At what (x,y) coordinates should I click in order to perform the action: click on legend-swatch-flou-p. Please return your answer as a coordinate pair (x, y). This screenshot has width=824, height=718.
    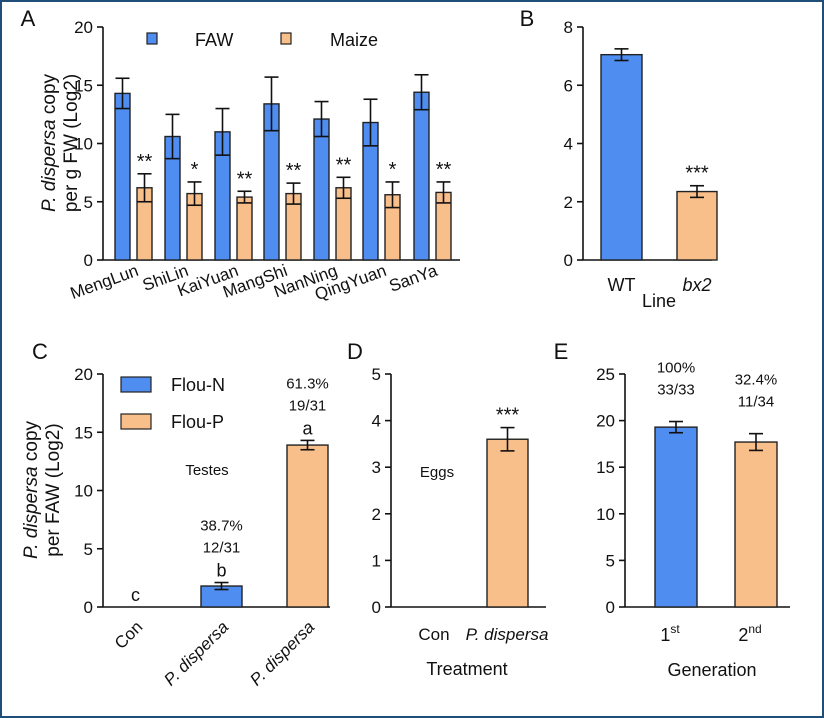
    Looking at the image, I should click on (136, 421).